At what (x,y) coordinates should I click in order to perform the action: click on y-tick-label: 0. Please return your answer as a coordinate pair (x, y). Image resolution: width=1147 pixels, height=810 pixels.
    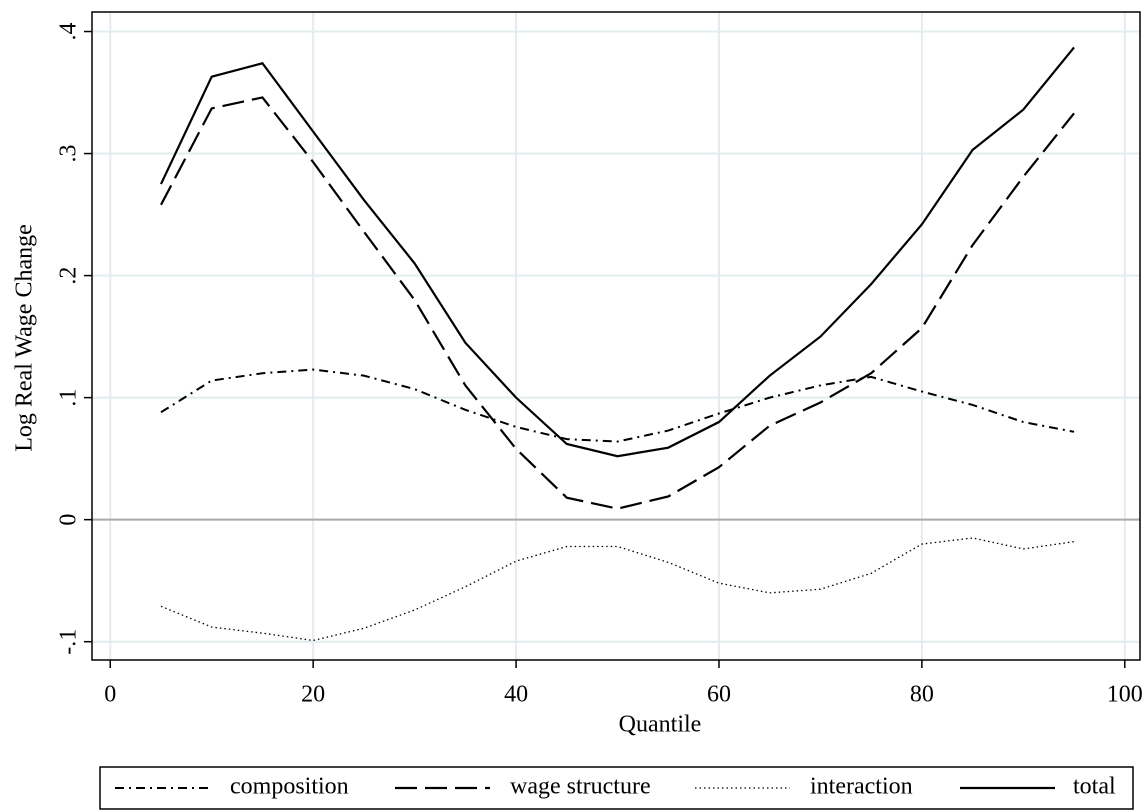
    Looking at the image, I should click on (69, 520).